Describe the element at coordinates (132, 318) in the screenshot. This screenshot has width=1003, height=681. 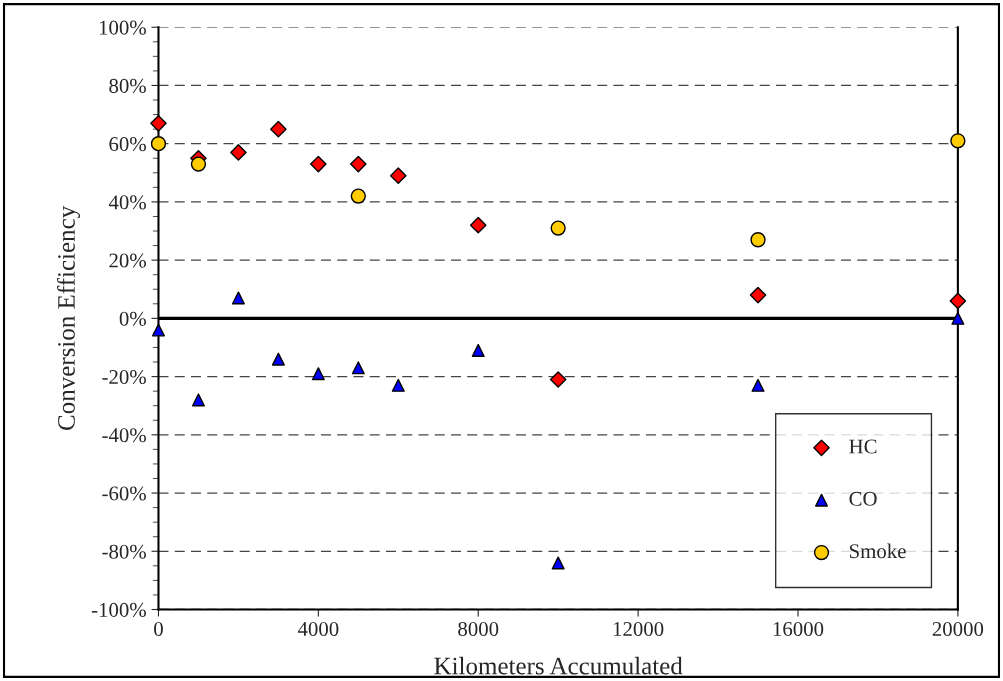
I see `y-tick-label: 0%` at that location.